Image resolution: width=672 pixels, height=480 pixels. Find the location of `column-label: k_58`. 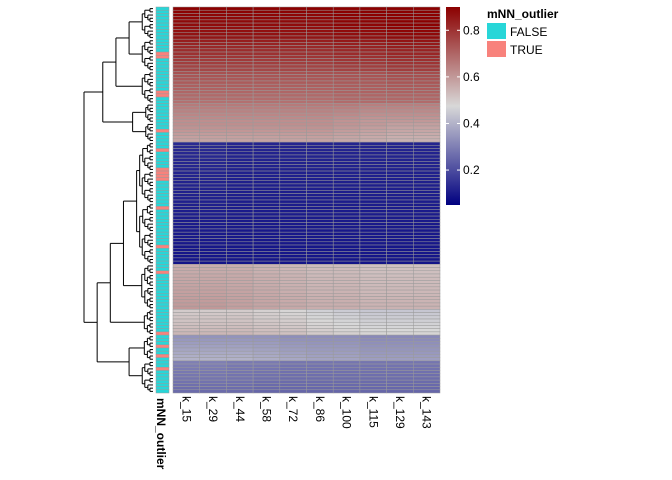

column-label: k_58 is located at coordinates (266, 409).